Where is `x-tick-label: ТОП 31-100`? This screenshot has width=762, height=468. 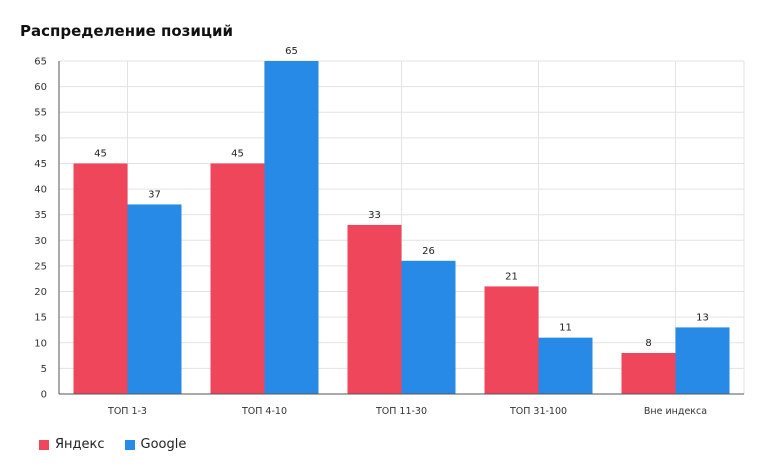
x-tick-label: ТОП 31-100 is located at coordinates (538, 411).